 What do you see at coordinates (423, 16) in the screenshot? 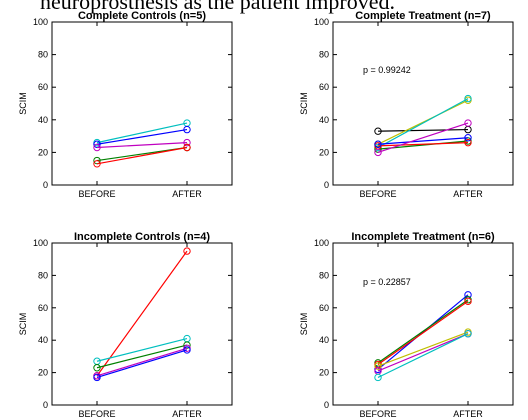
I see `chart-title: Complete Treatment (n=7)` at bounding box center [423, 16].